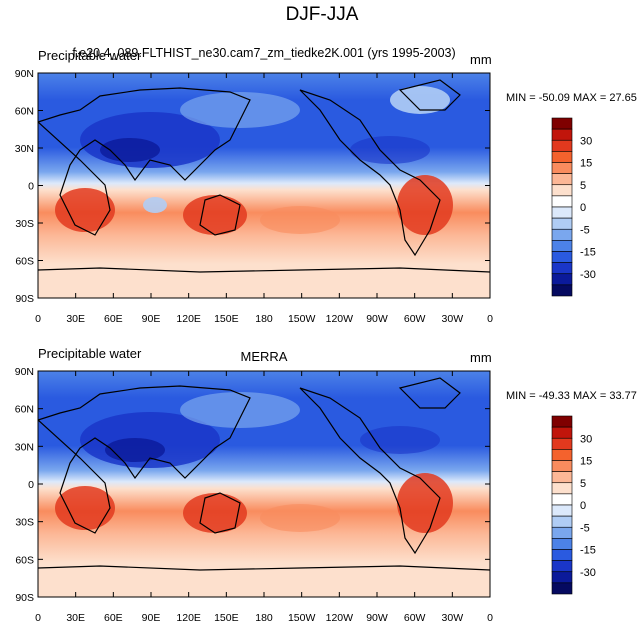 Image resolution: width=644 pixels, height=627 pixels. Describe the element at coordinates (586, 164) in the screenshot. I see `top-colorbar-label: 15` at that location.